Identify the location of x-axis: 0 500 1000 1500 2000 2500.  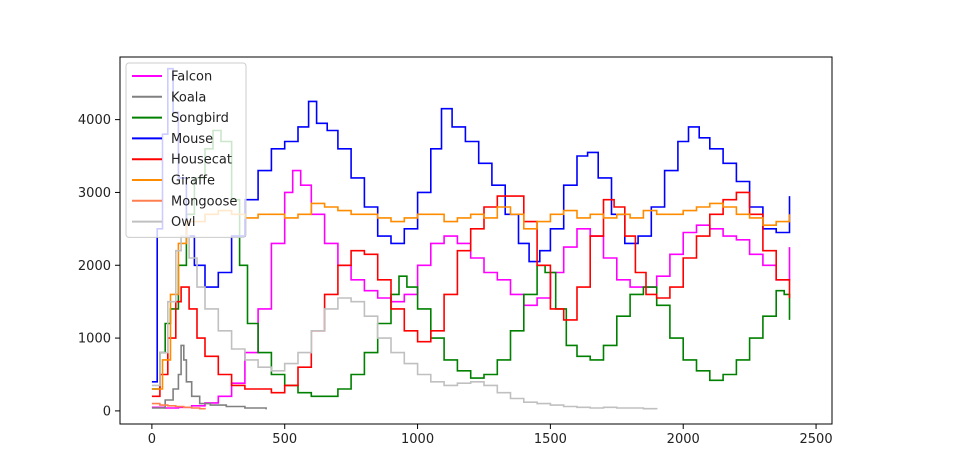
(490, 435).